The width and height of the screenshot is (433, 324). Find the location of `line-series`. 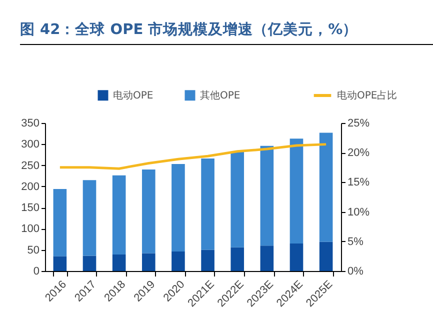

line-series is located at coordinates (193, 156).